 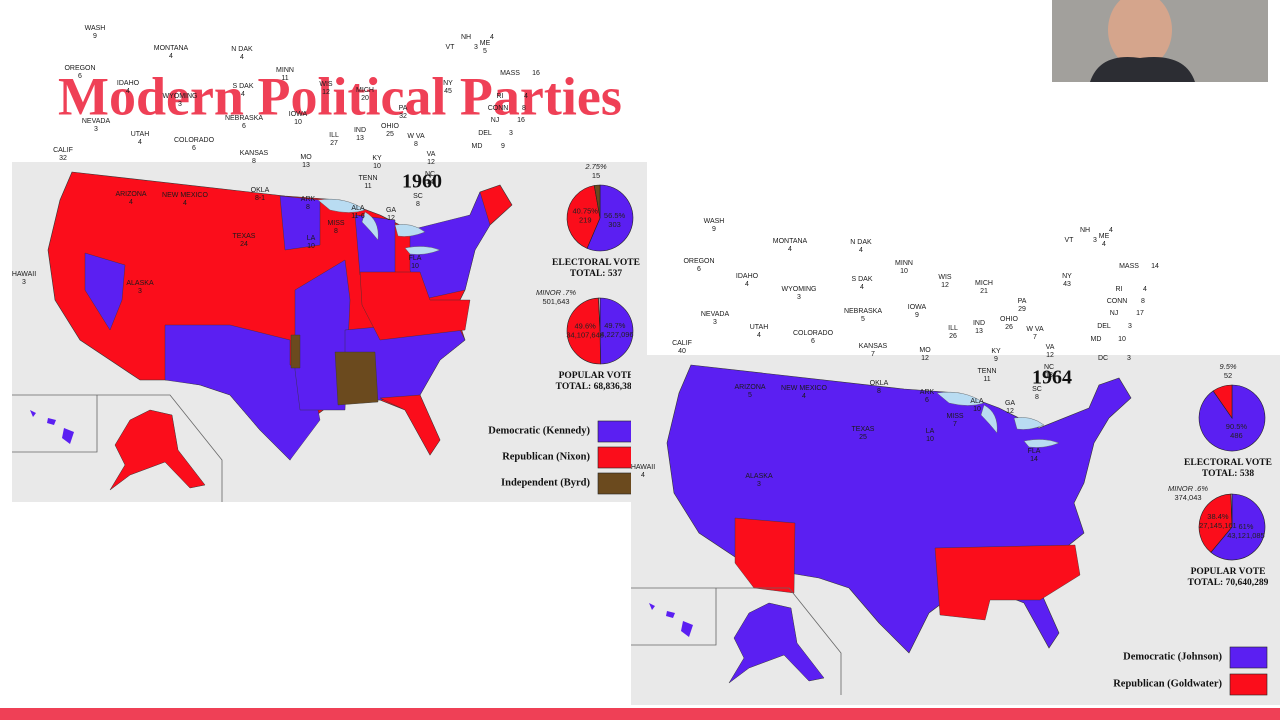 I want to click on pie-caption: ELECTORAL VOTE, so click(x=1228, y=463).